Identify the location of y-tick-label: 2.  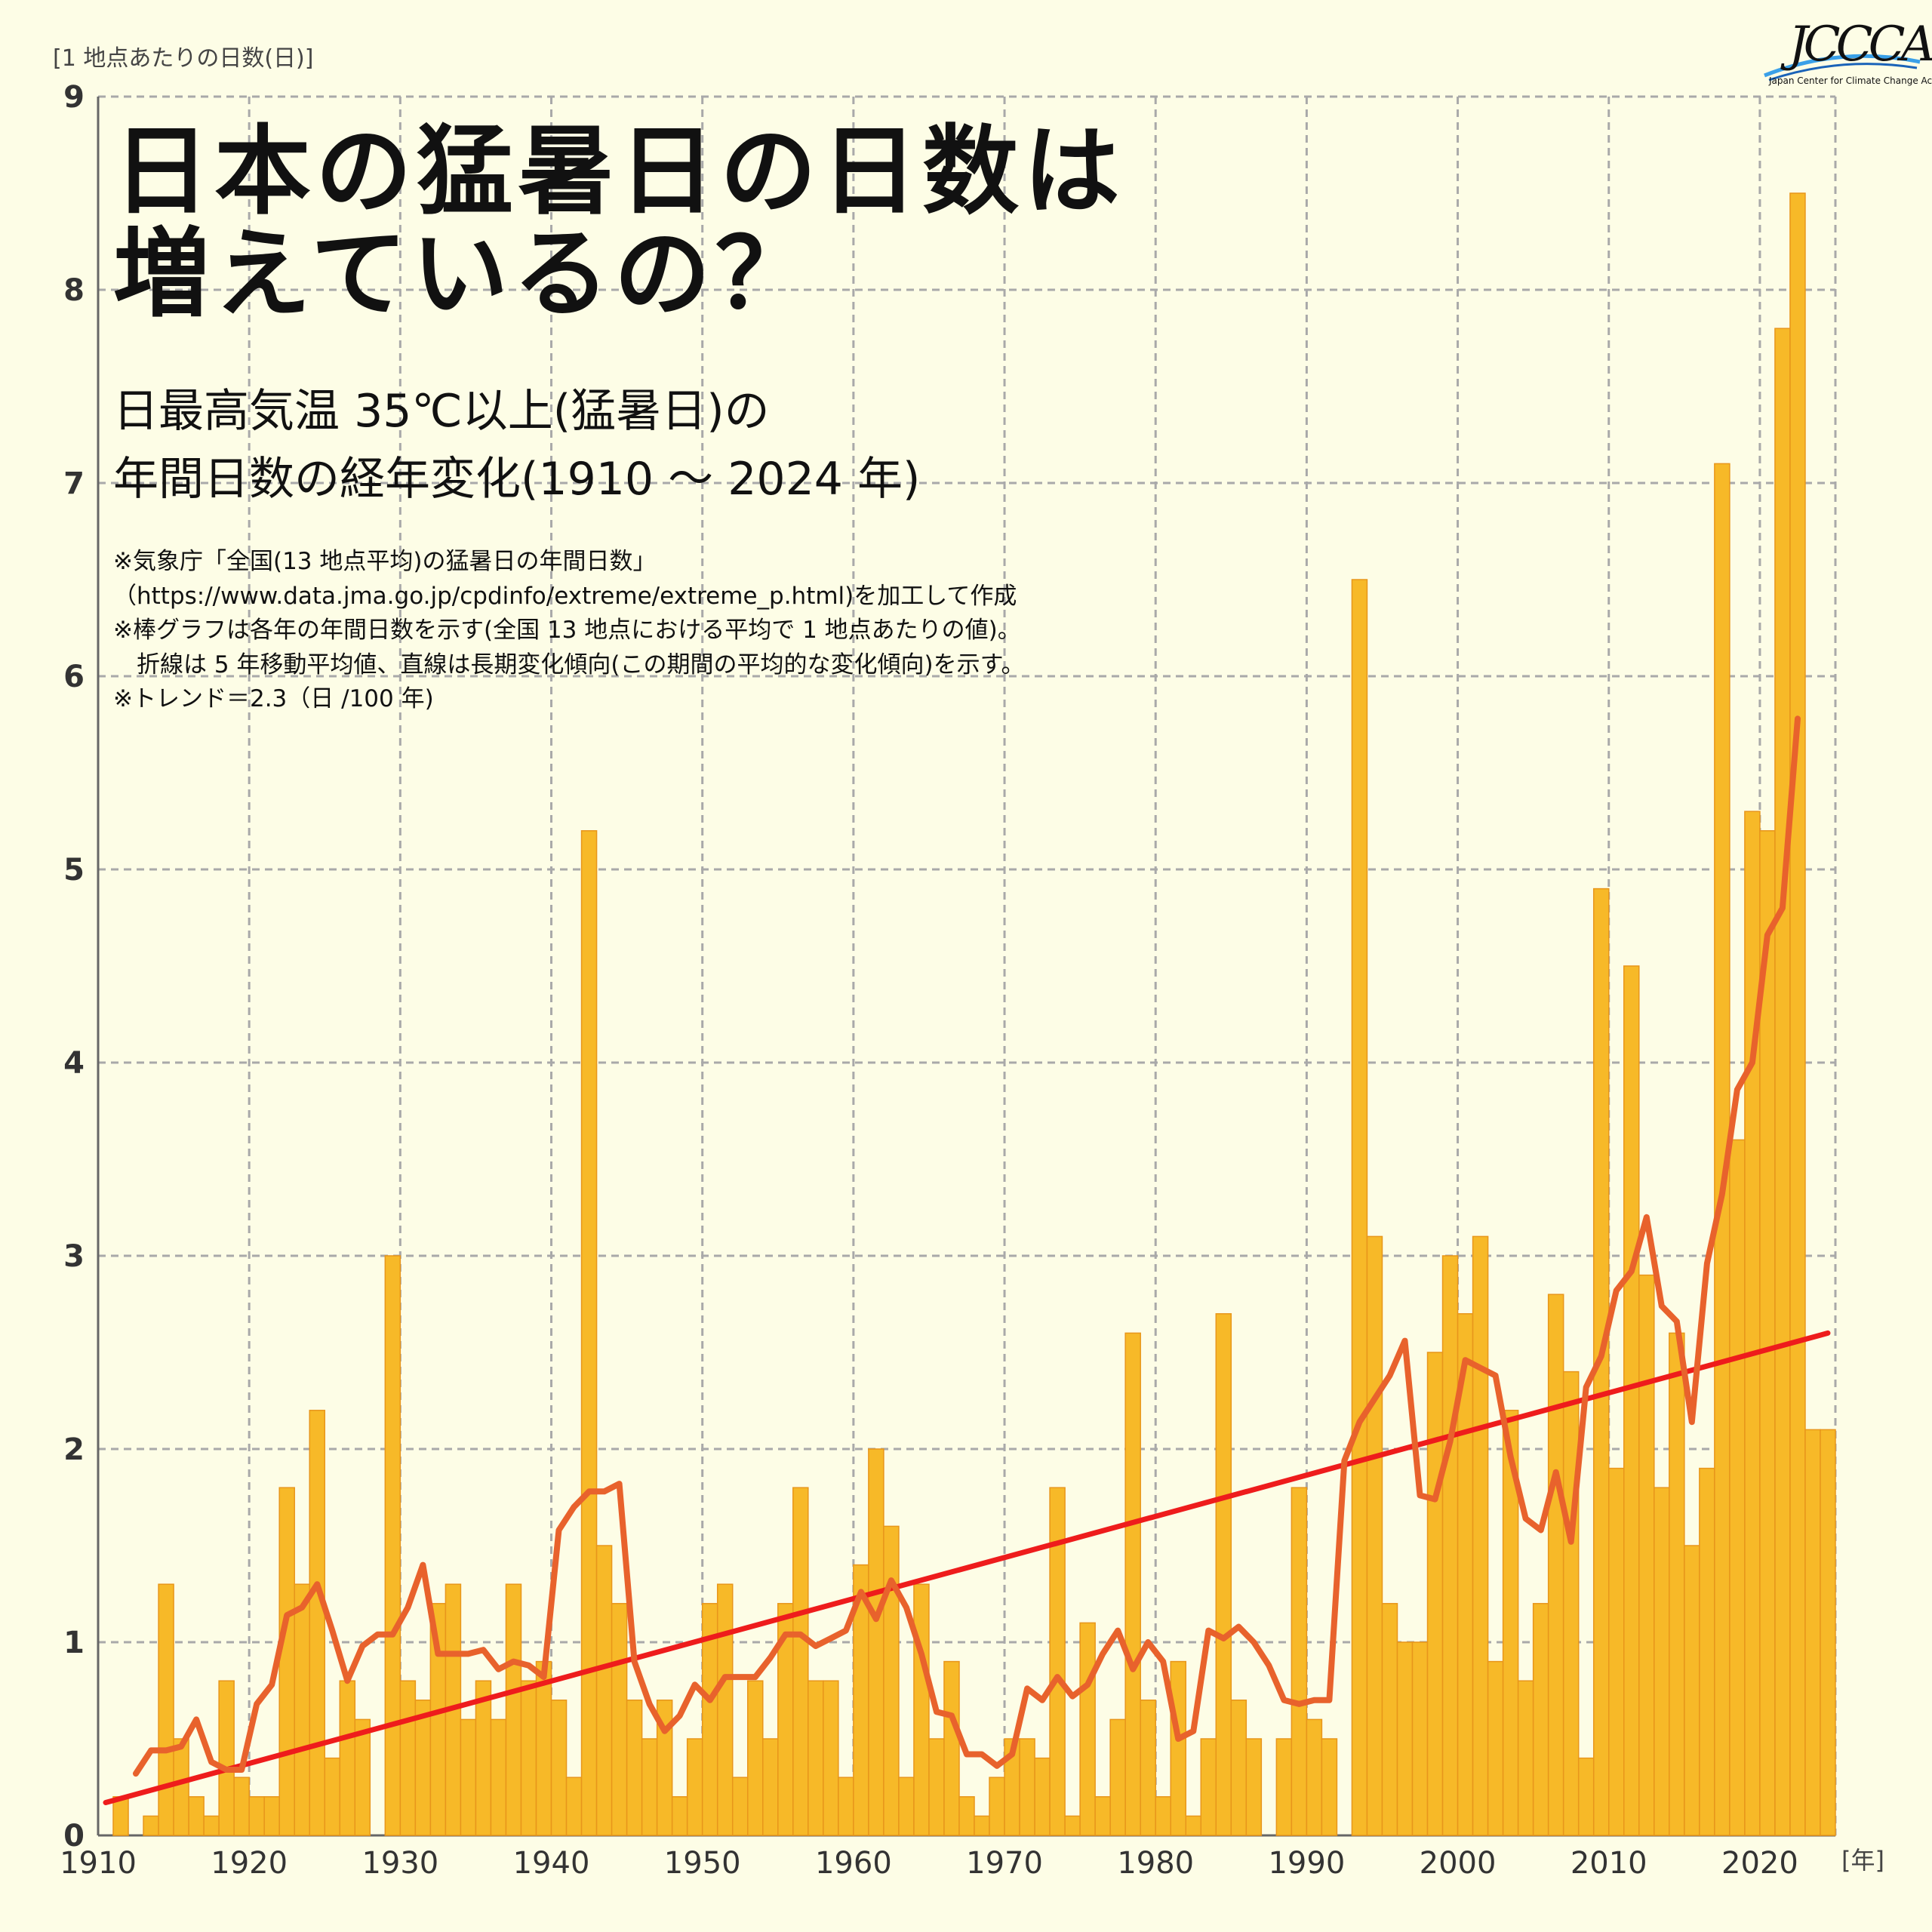
(74, 1449).